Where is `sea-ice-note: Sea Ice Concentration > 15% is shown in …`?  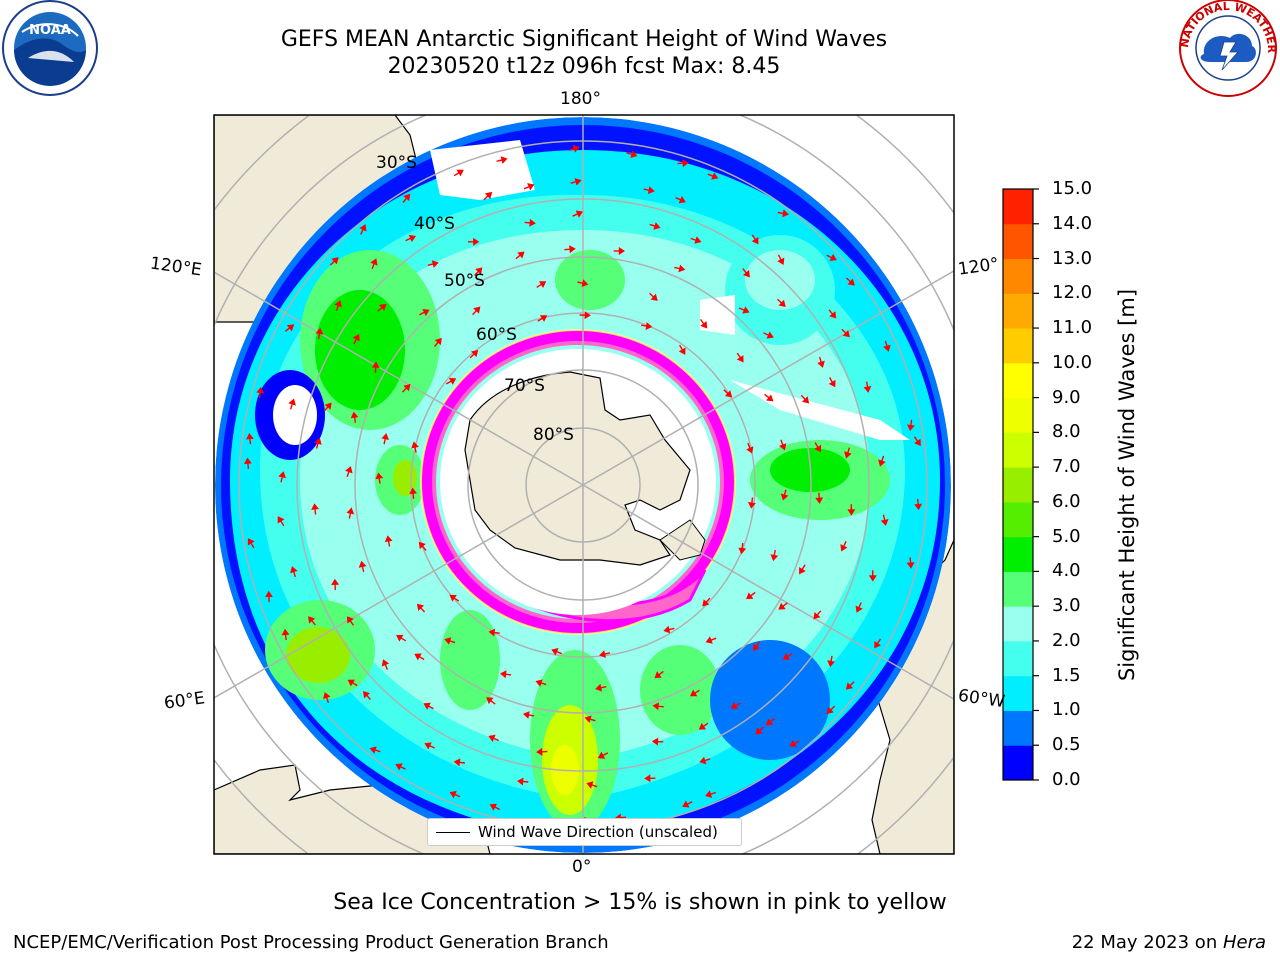 sea-ice-note: Sea Ice Concentration > 15% is shown in … is located at coordinates (640, 902).